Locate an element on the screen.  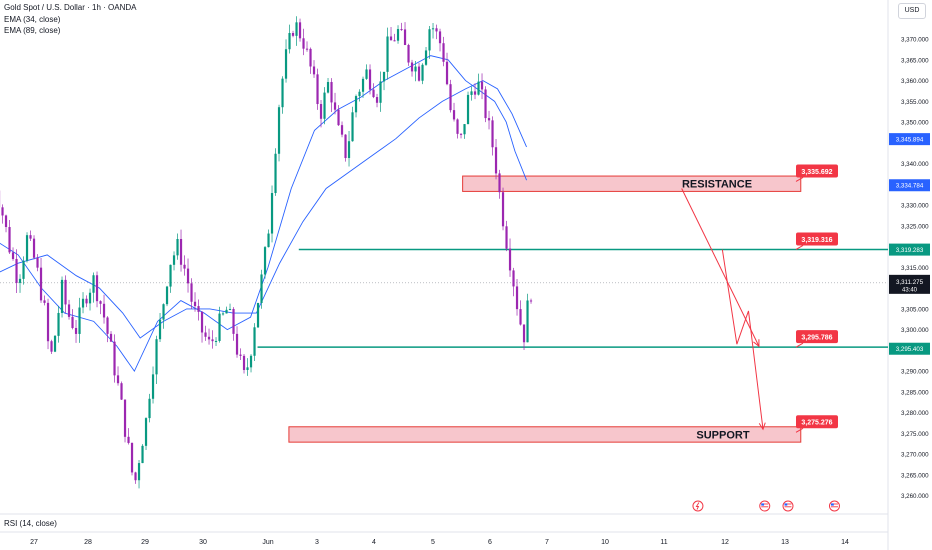
rsi-legend: RSI (14, close) is located at coordinates (30, 523).